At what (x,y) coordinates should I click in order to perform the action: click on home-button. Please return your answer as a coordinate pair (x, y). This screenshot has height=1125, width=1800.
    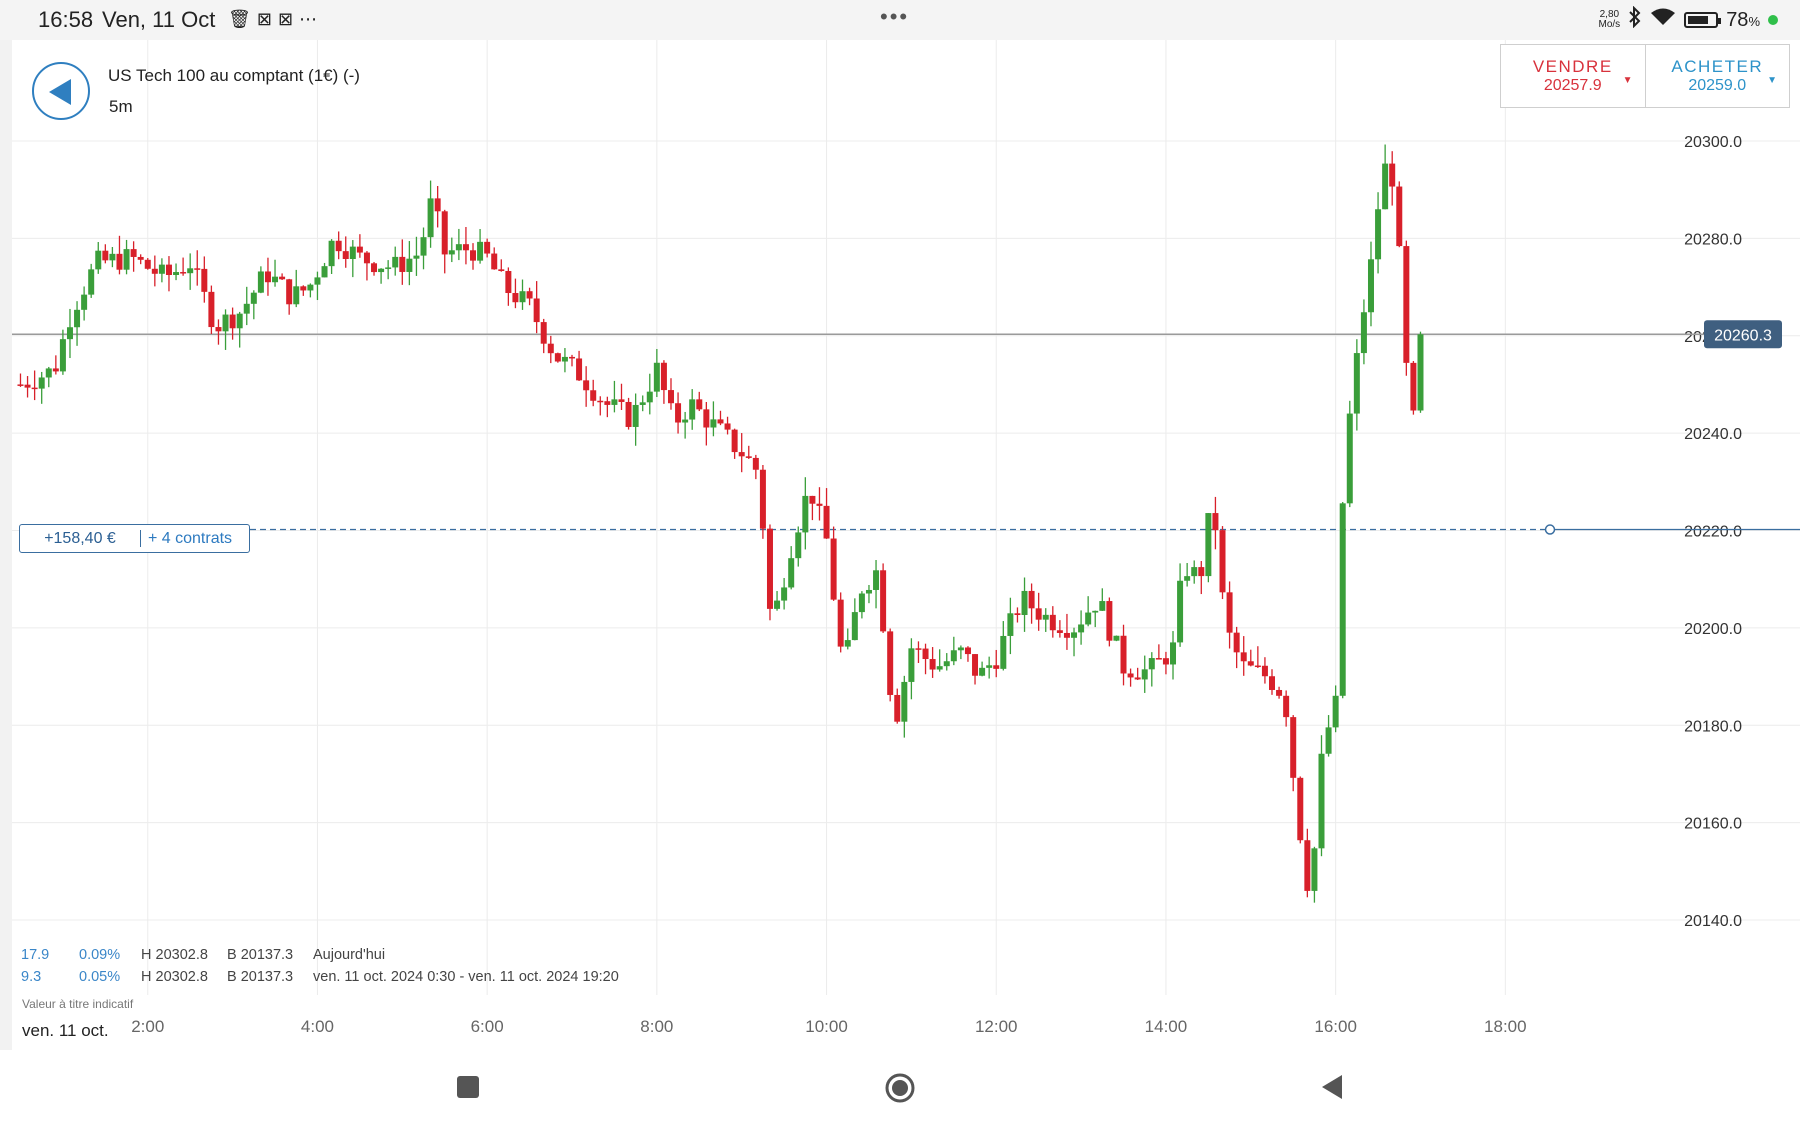
    Looking at the image, I should click on (900, 1088).